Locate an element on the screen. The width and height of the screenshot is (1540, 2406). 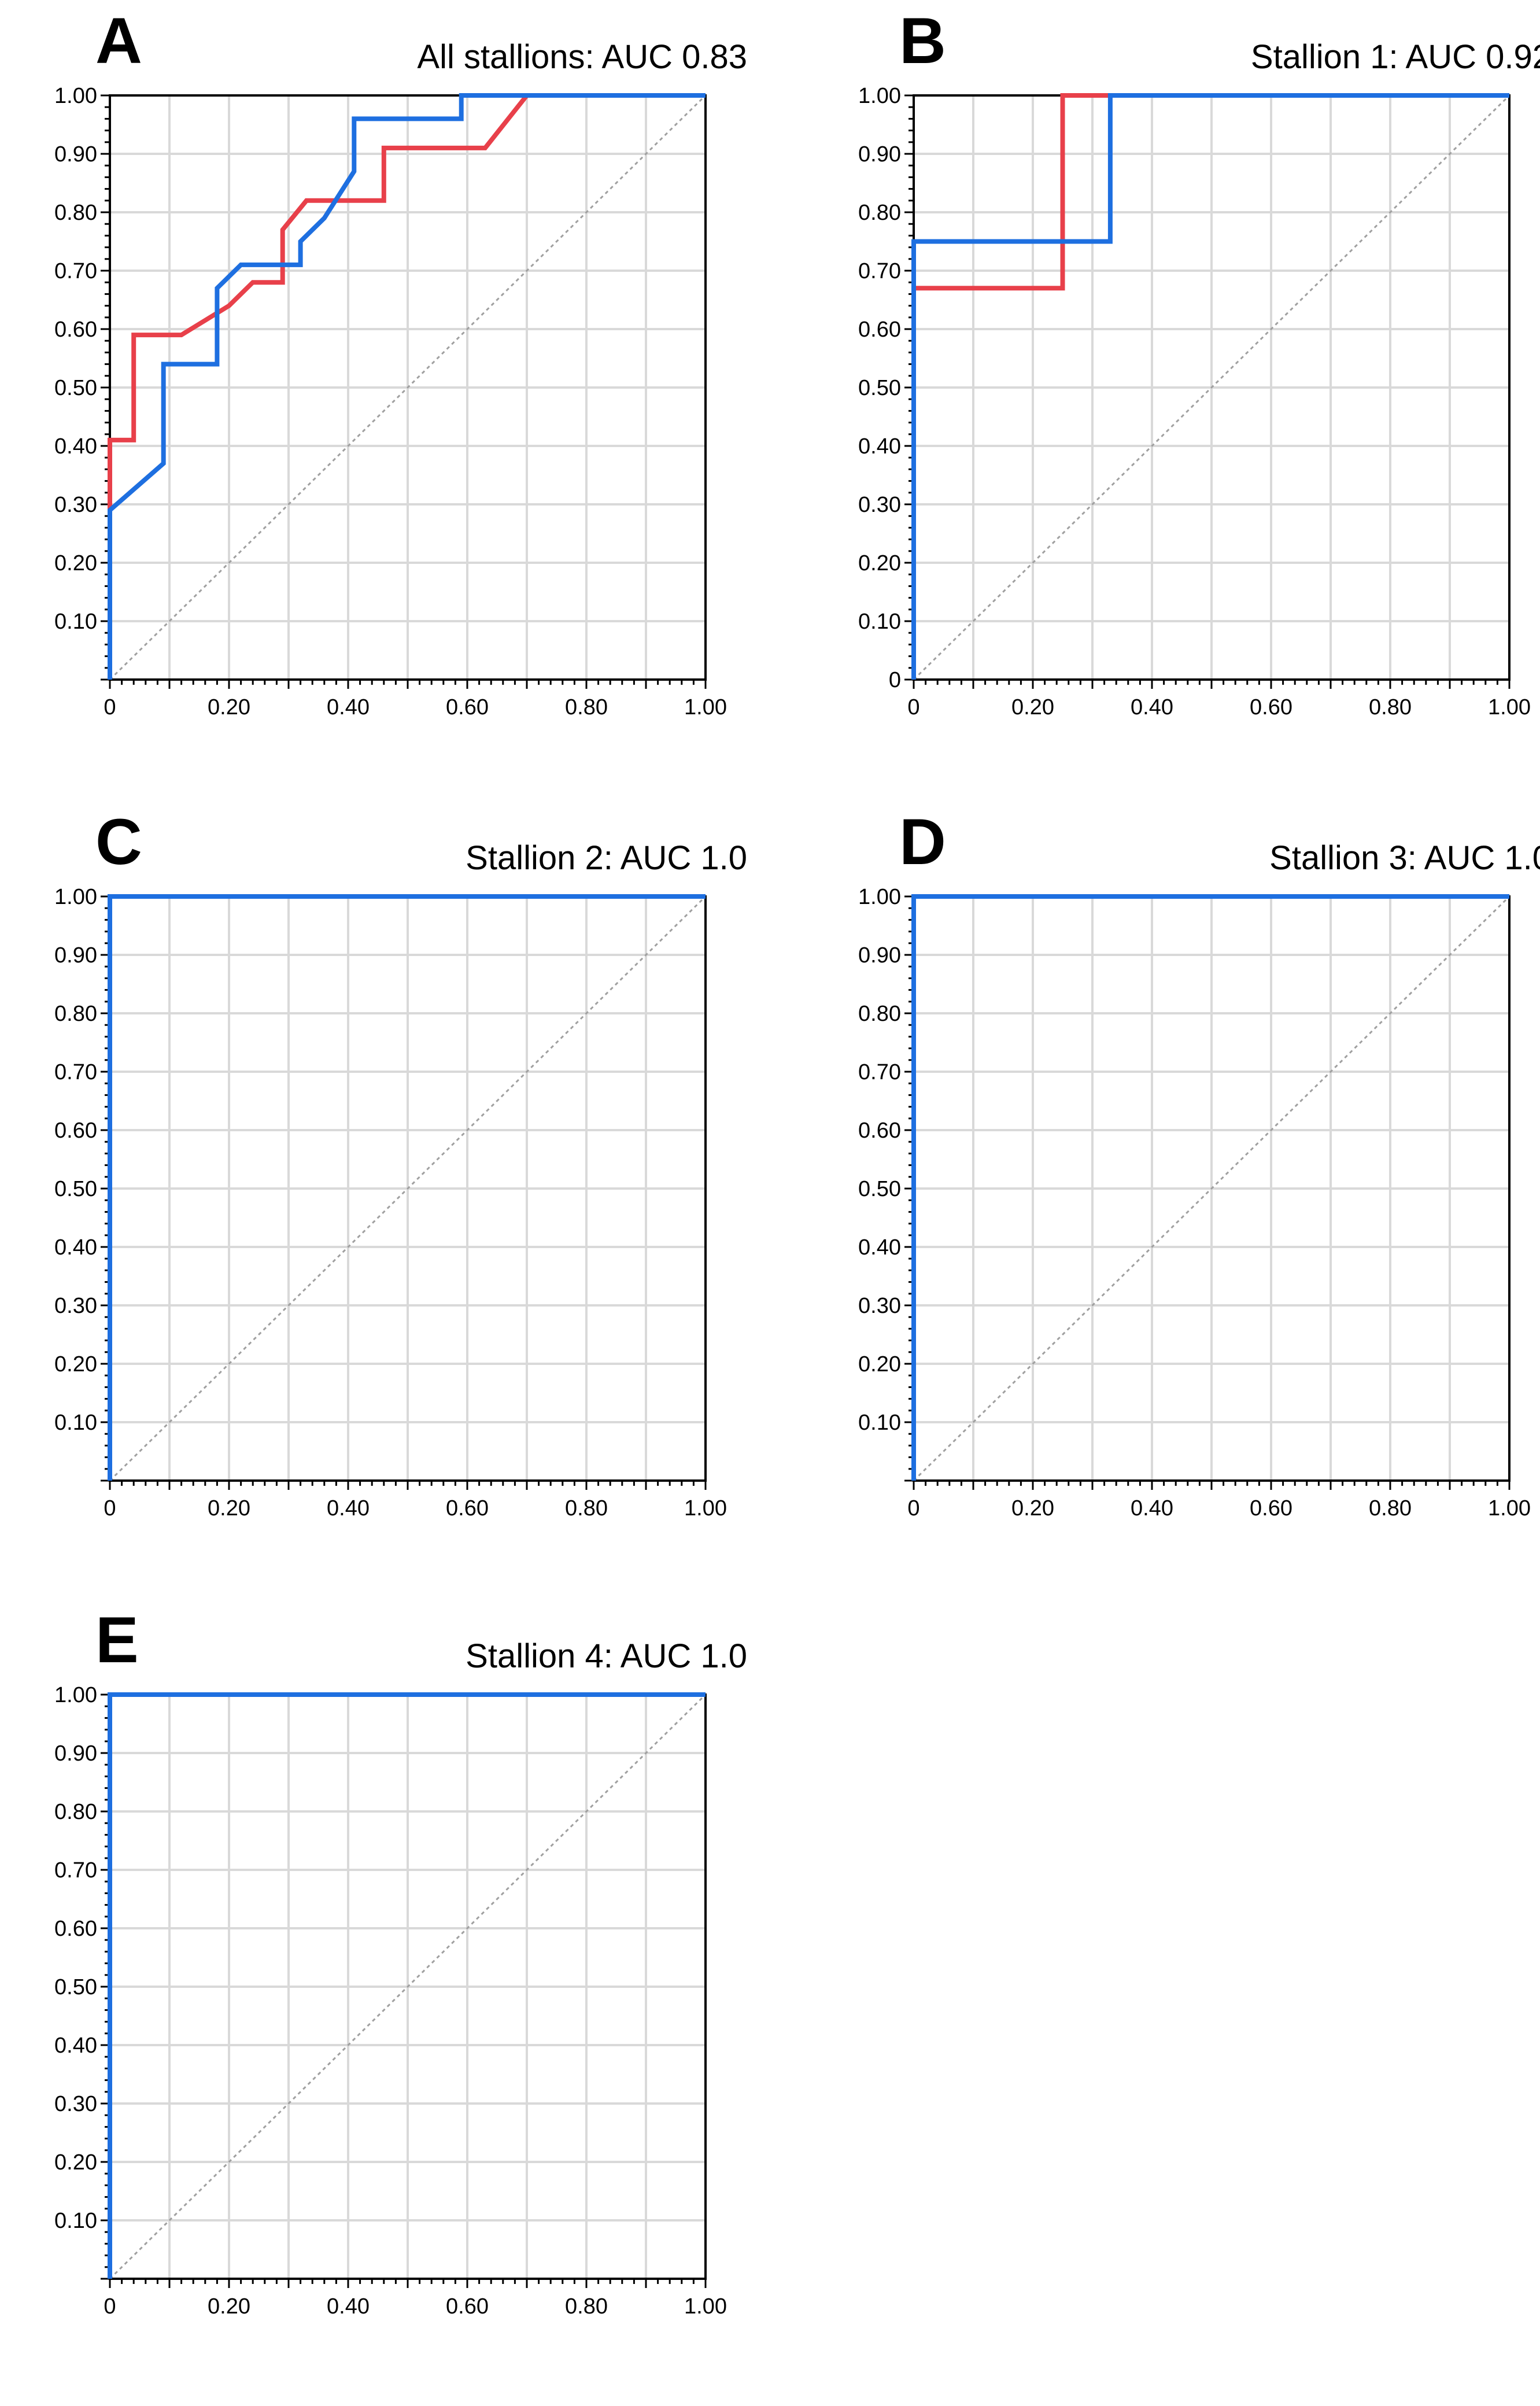
panel-letter: B is located at coordinates (922, 41).